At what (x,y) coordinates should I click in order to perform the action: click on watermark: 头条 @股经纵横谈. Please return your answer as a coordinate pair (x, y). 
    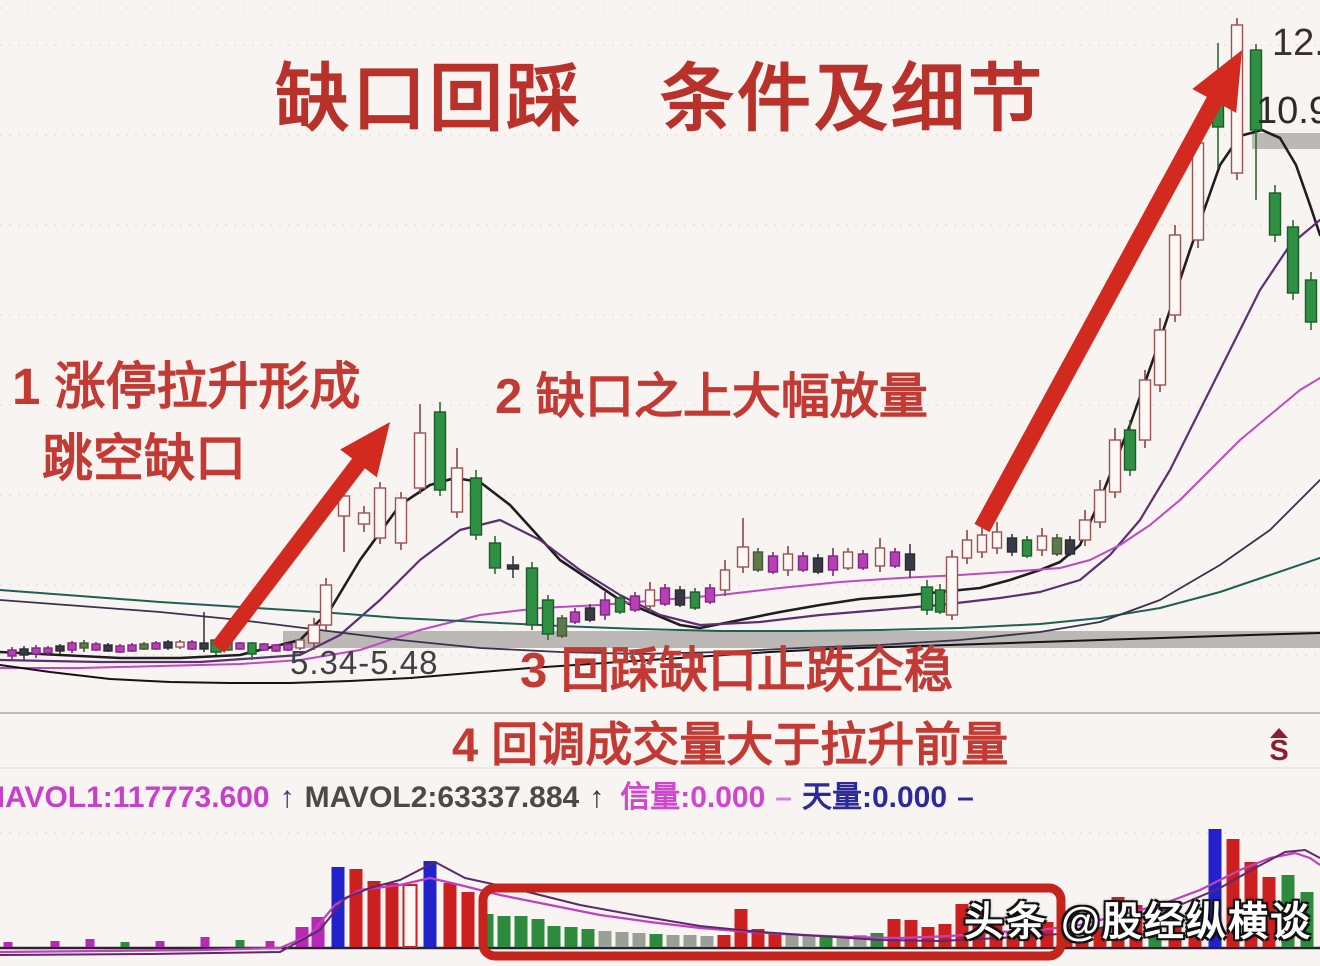
    Looking at the image, I should click on (1137, 922).